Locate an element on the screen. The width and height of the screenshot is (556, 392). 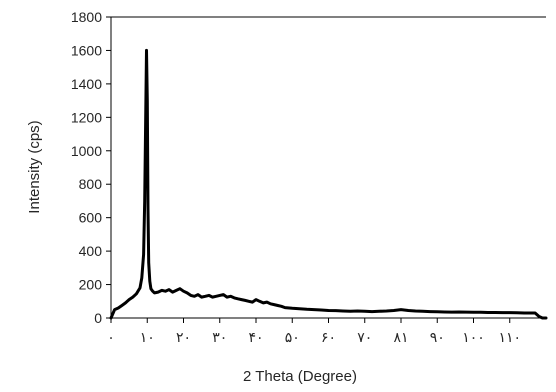
x-tick-label: ٢٠ is located at coordinates (183, 337).